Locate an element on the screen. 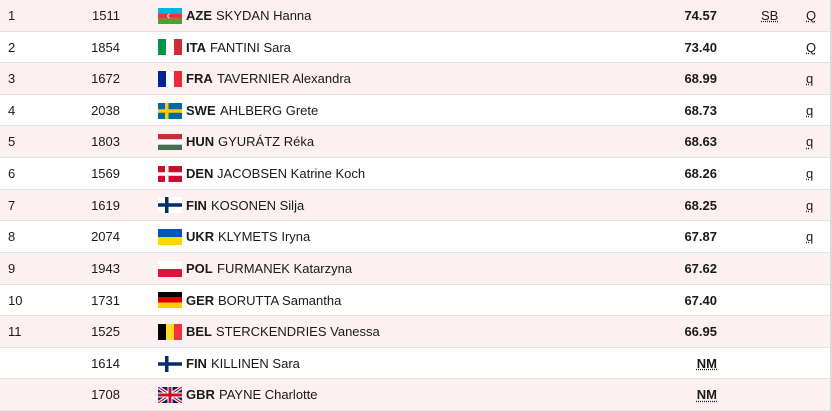 This screenshot has height=411, width=832. country-code: AZE is located at coordinates (199, 15).